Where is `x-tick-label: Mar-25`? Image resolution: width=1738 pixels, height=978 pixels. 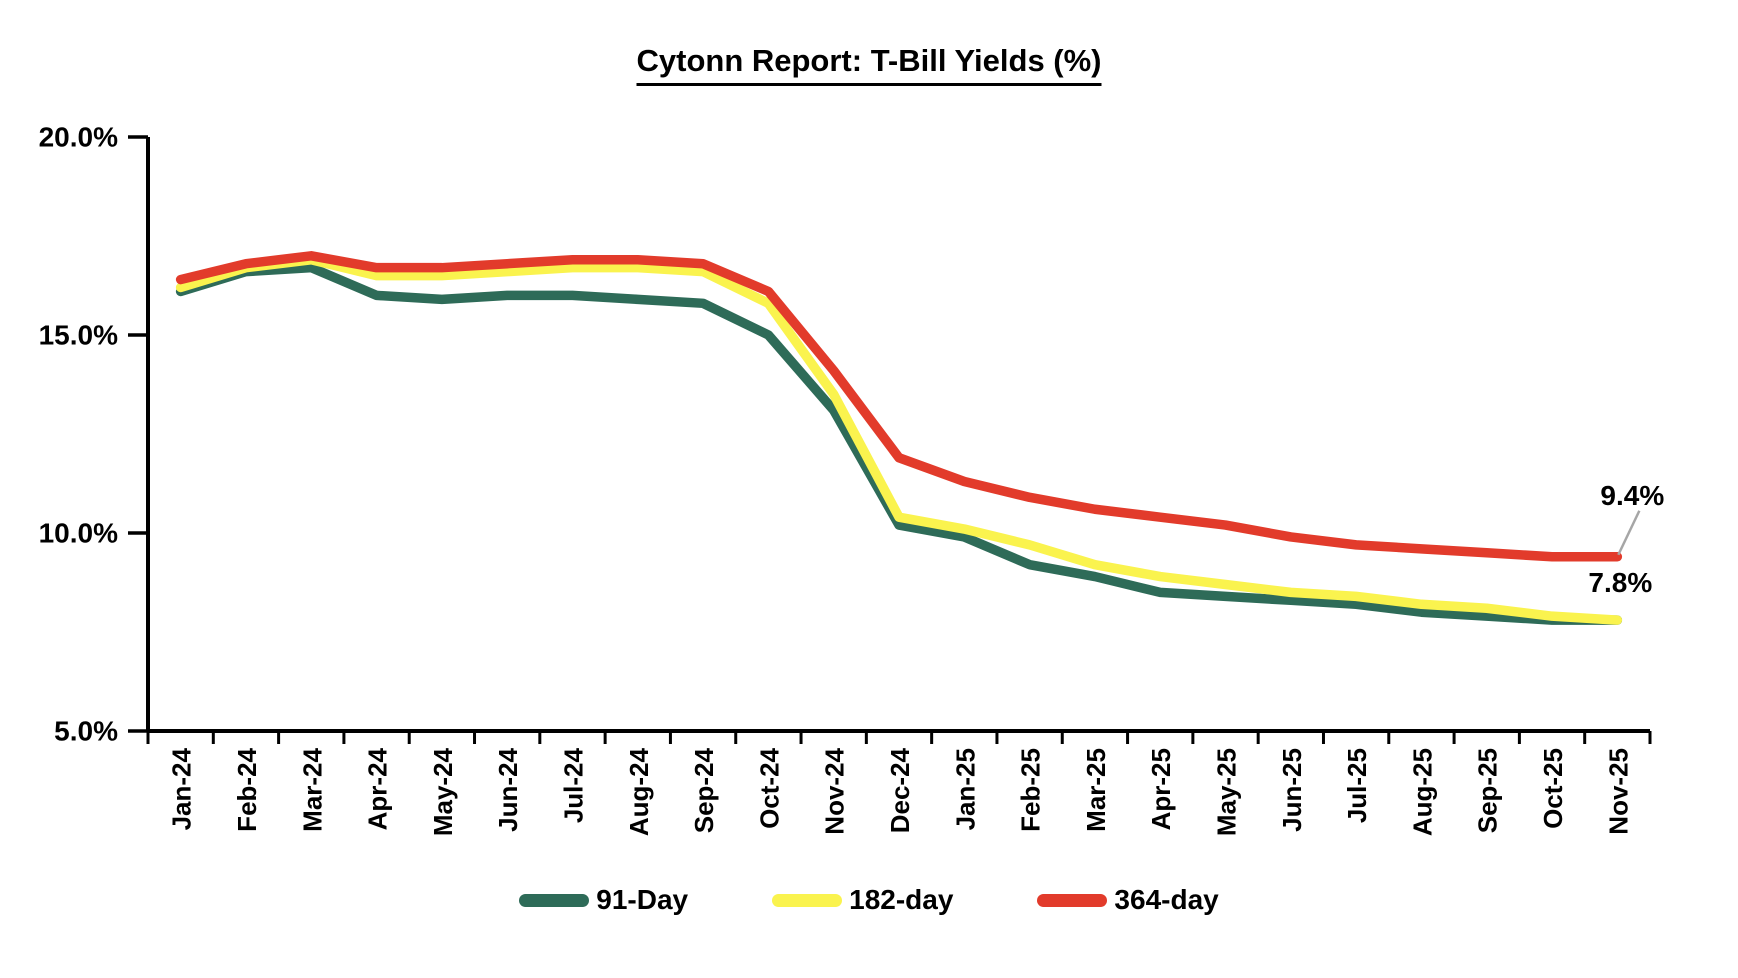
x-tick-label: Mar-25 is located at coordinates (1096, 790).